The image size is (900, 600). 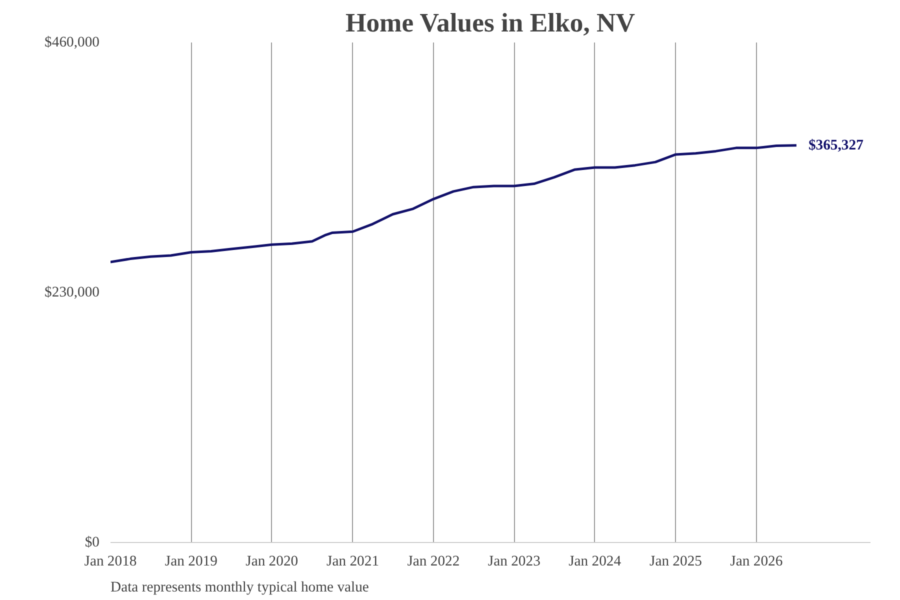 What do you see at coordinates (353, 562) in the screenshot?
I see `x-tick-label: Jan 2021` at bounding box center [353, 562].